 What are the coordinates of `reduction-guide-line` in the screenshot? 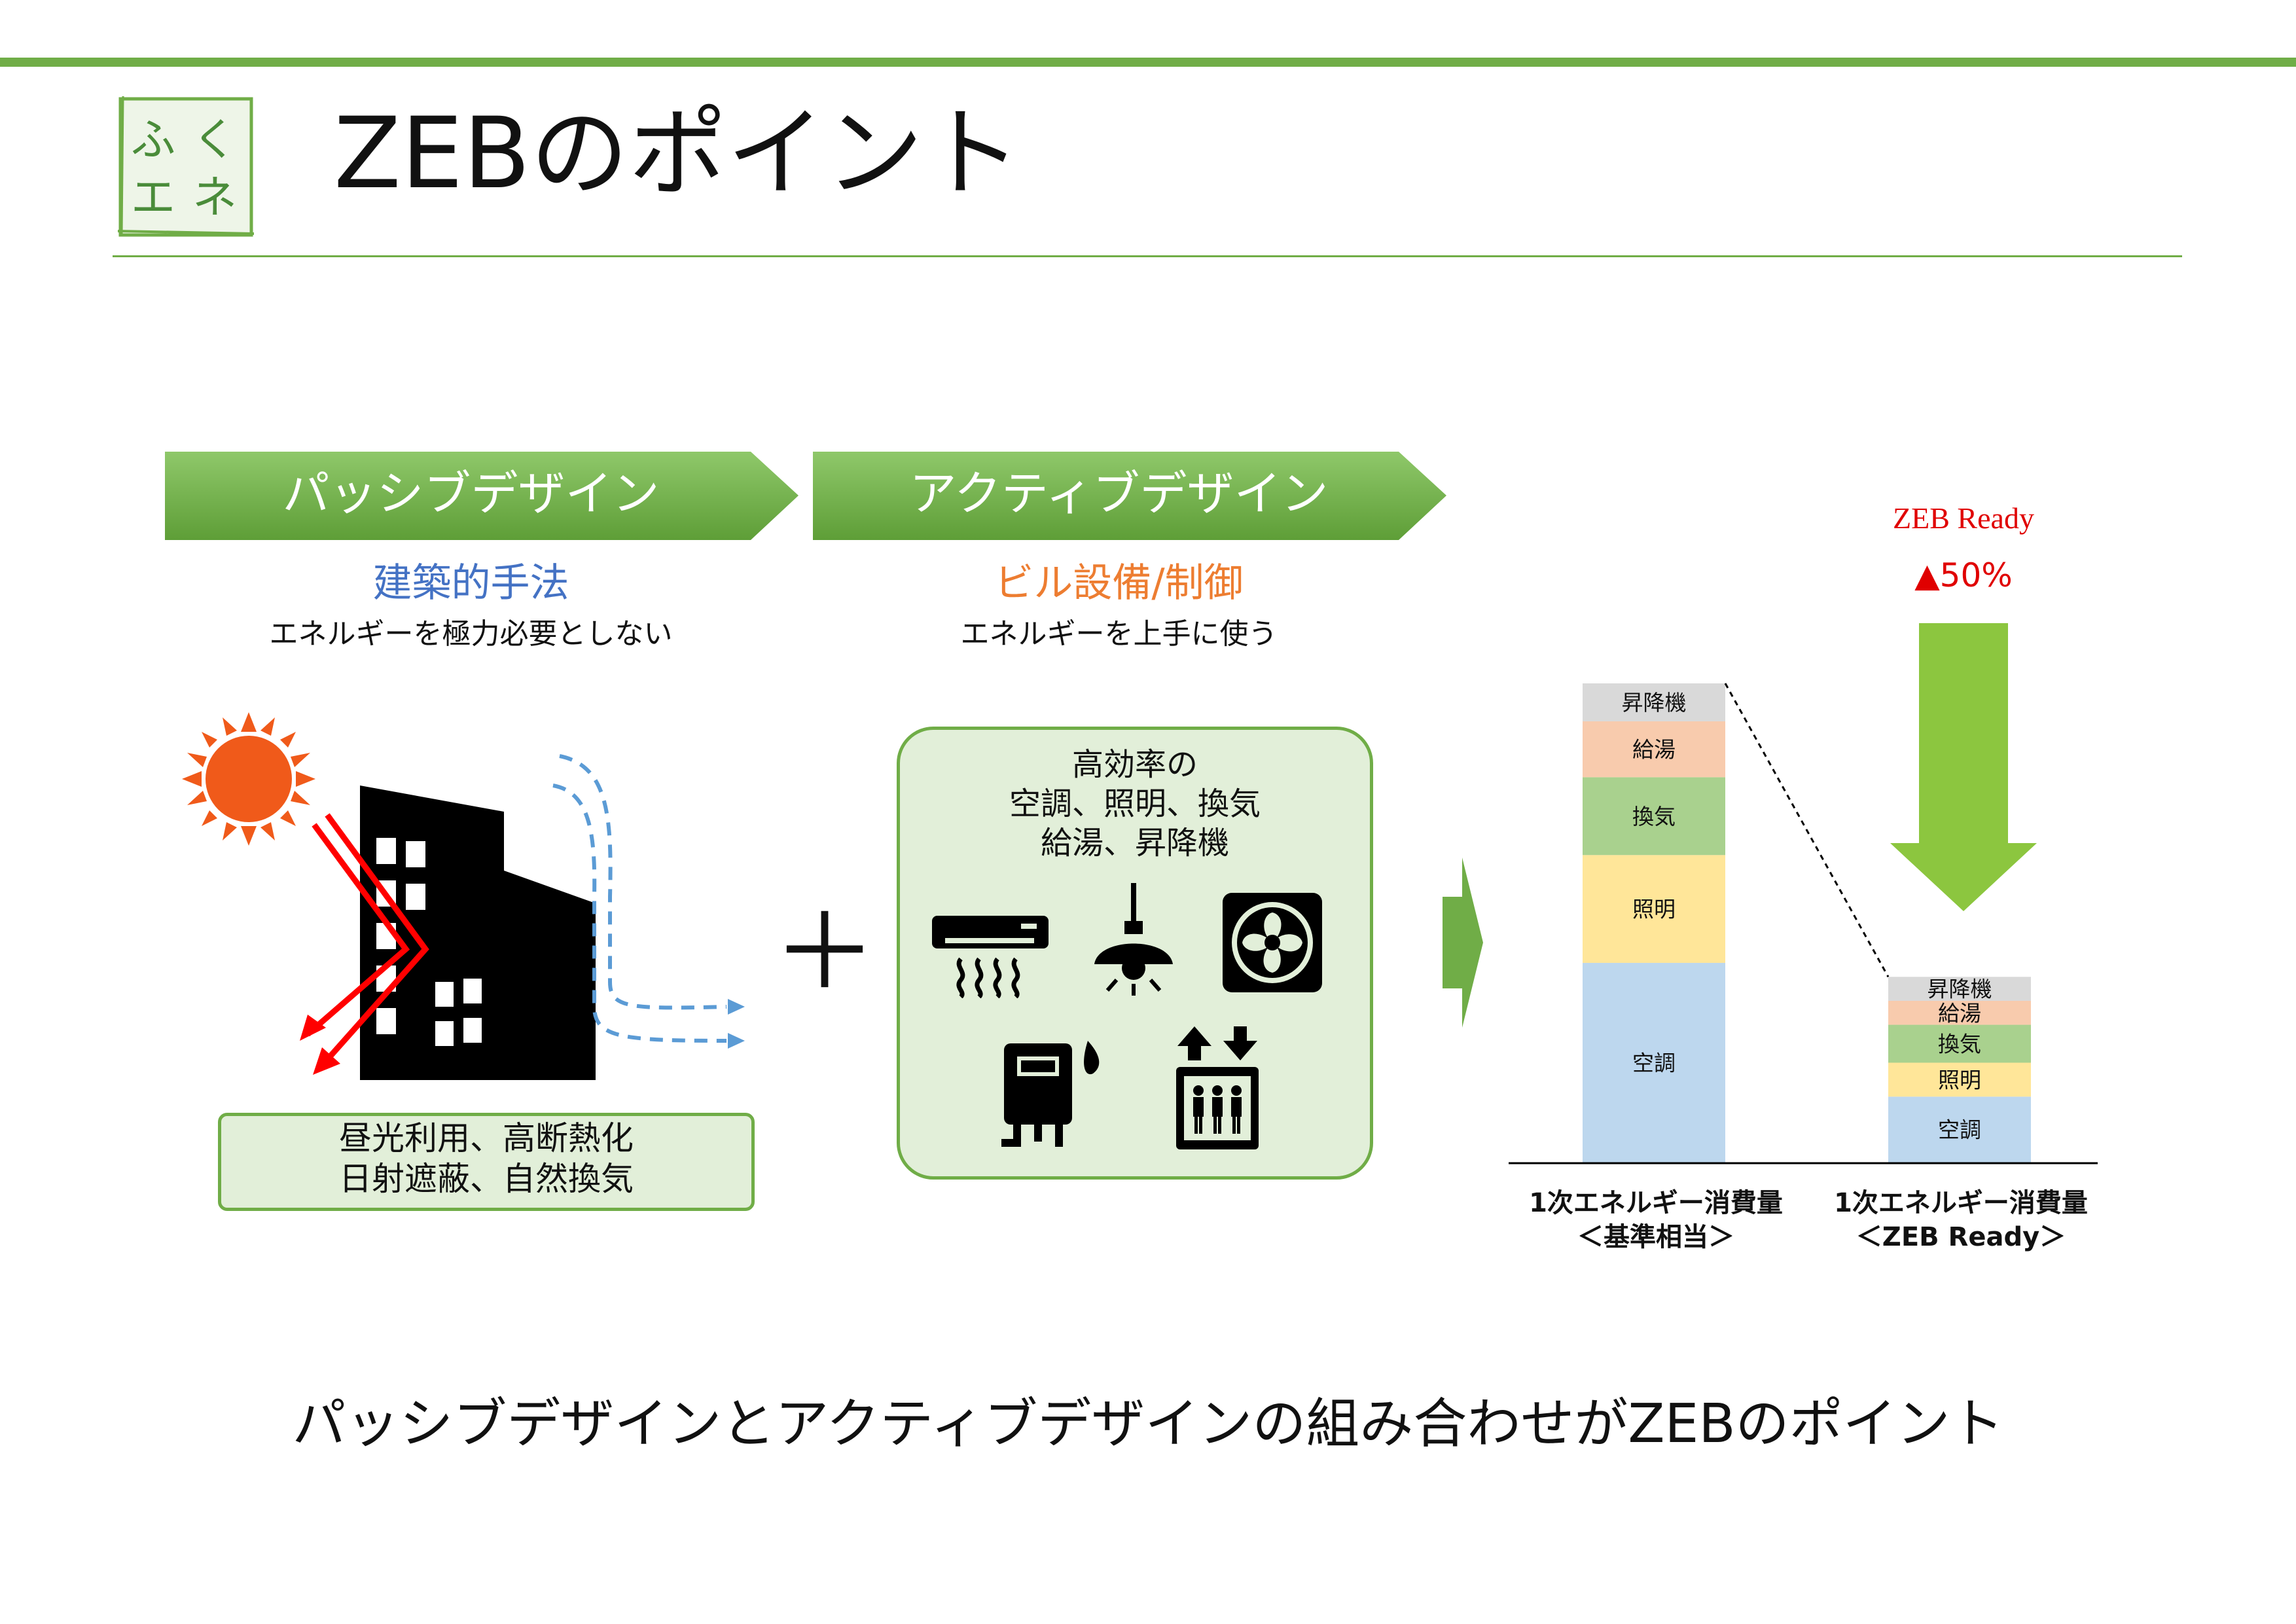 It's located at (1807, 830).